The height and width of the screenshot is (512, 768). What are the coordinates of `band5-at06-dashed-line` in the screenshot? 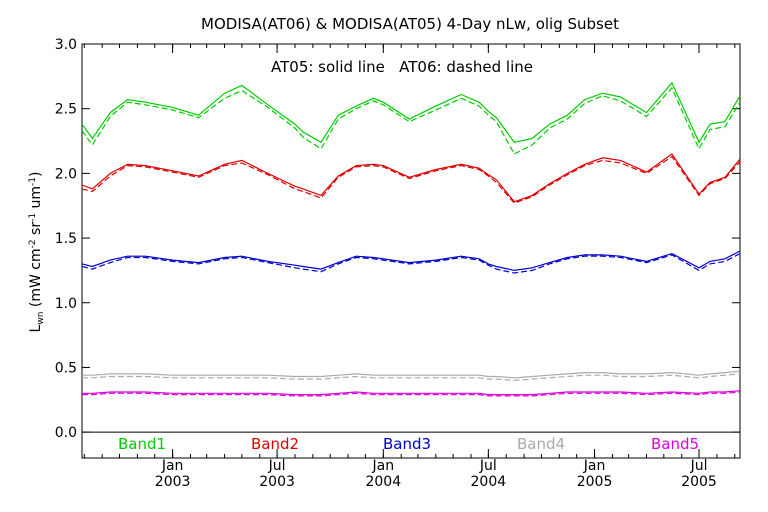 It's located at (411, 394).